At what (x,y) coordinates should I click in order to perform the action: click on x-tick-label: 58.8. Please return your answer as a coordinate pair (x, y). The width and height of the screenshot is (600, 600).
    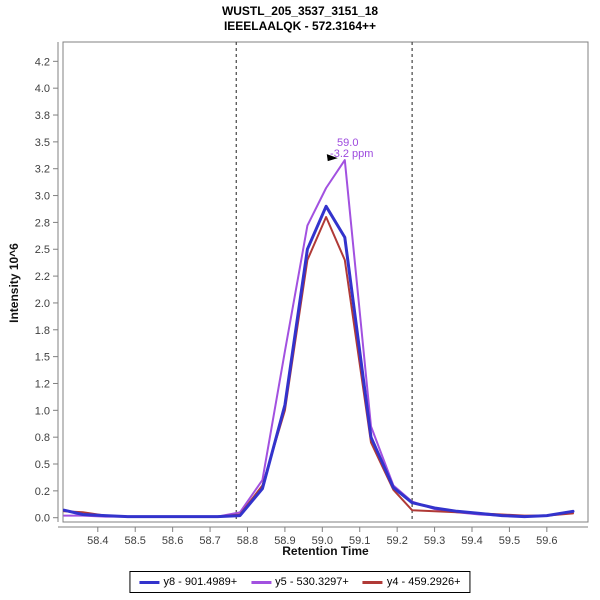
    Looking at the image, I should click on (247, 541).